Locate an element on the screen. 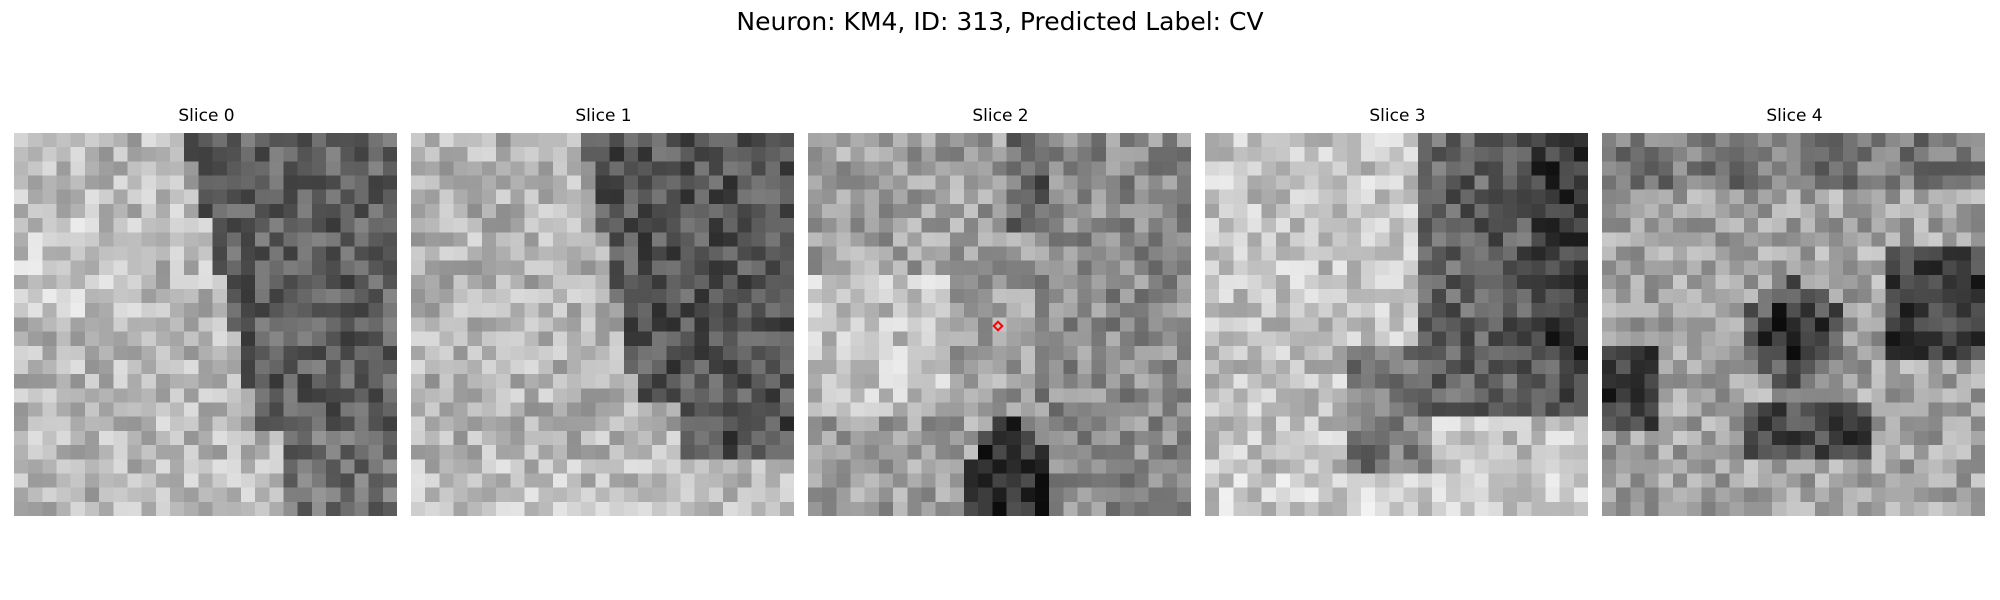  slice-panel-2: Slice 2 is located at coordinates (1000, 310).